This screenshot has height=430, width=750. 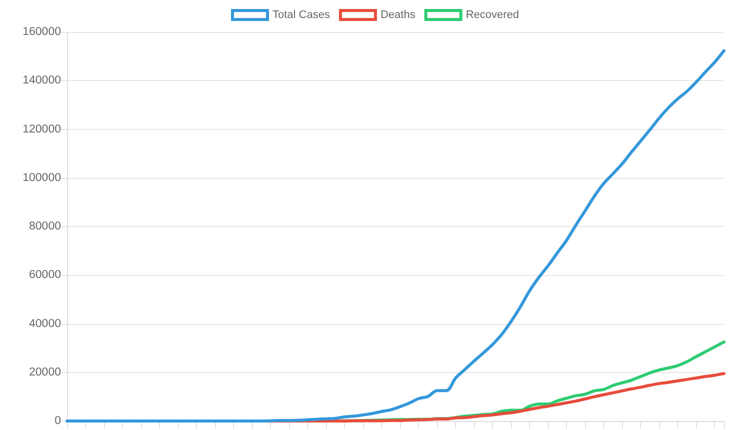 I want to click on y-tick-label: 80000, so click(x=45, y=226).